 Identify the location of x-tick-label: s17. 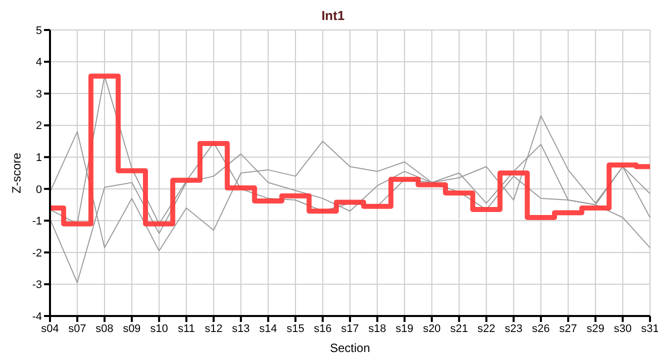
(350, 328).